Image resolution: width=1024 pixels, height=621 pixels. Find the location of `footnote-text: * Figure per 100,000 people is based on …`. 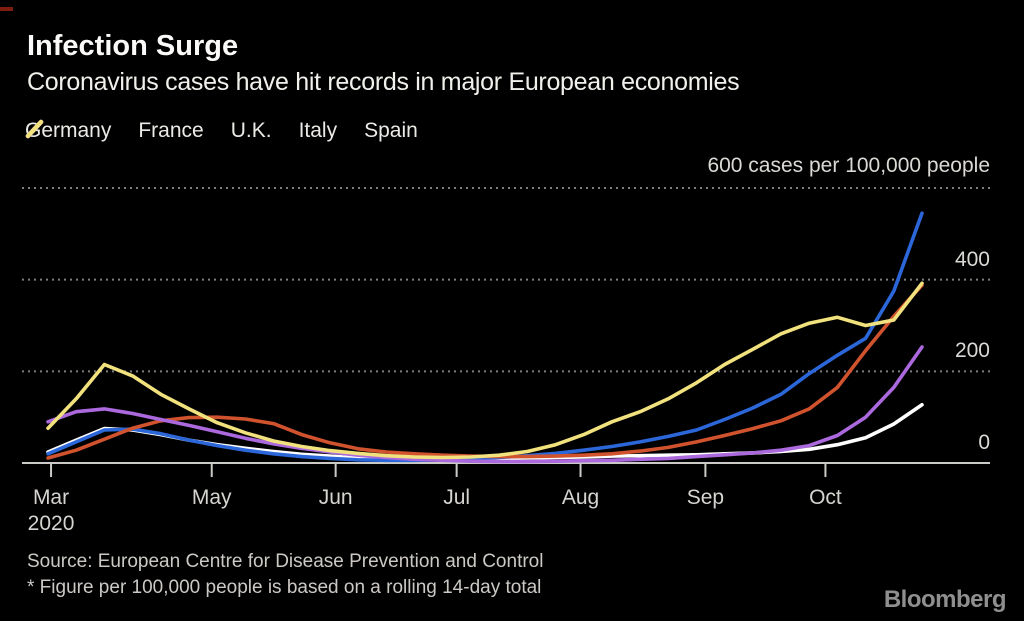

footnote-text: * Figure per 100,000 people is based on … is located at coordinates (284, 587).